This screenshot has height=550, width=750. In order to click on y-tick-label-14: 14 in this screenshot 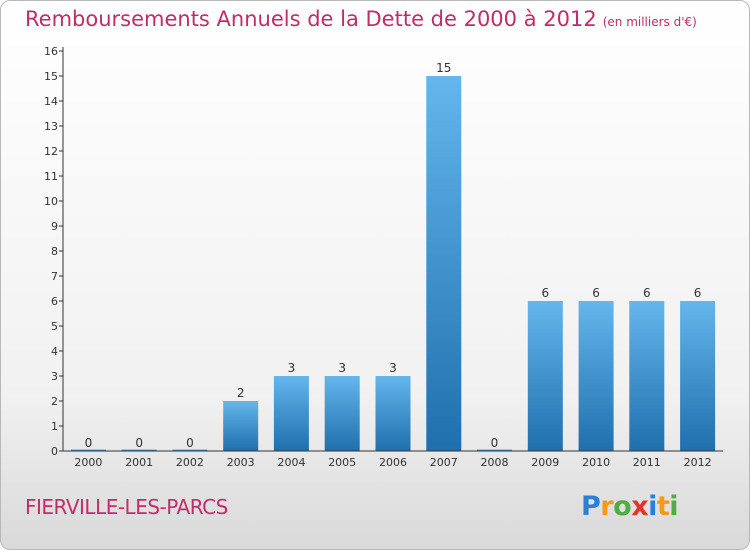, I will do `click(51, 101)`.